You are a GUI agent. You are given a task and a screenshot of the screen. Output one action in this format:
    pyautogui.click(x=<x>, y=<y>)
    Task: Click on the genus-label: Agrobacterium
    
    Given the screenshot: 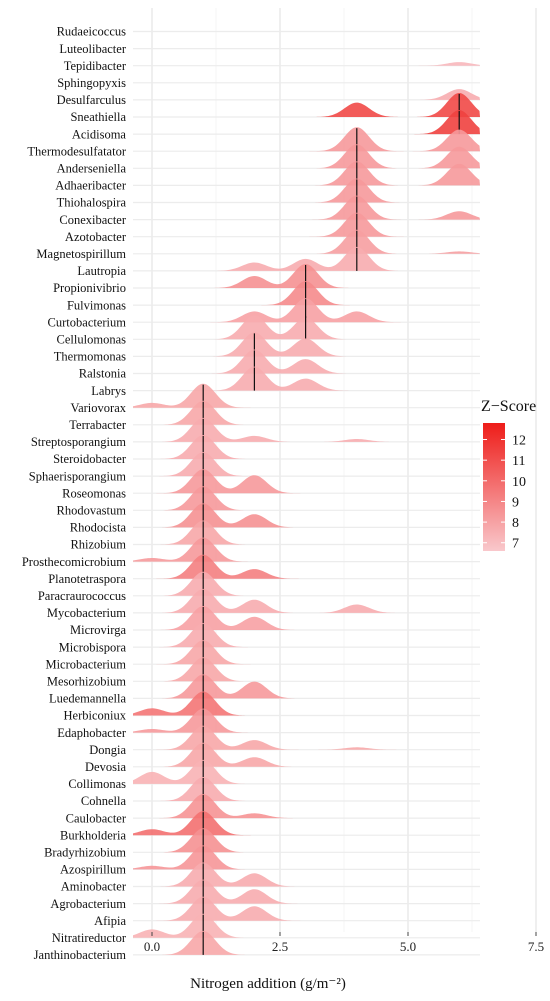 What is the action you would take?
    pyautogui.click(x=88, y=904)
    